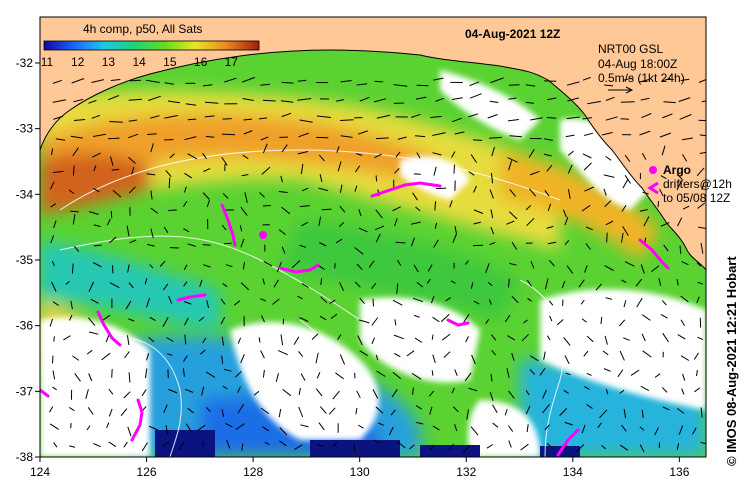  What do you see at coordinates (109, 62) in the screenshot?
I see `colorbar-tick-label: 13` at bounding box center [109, 62].